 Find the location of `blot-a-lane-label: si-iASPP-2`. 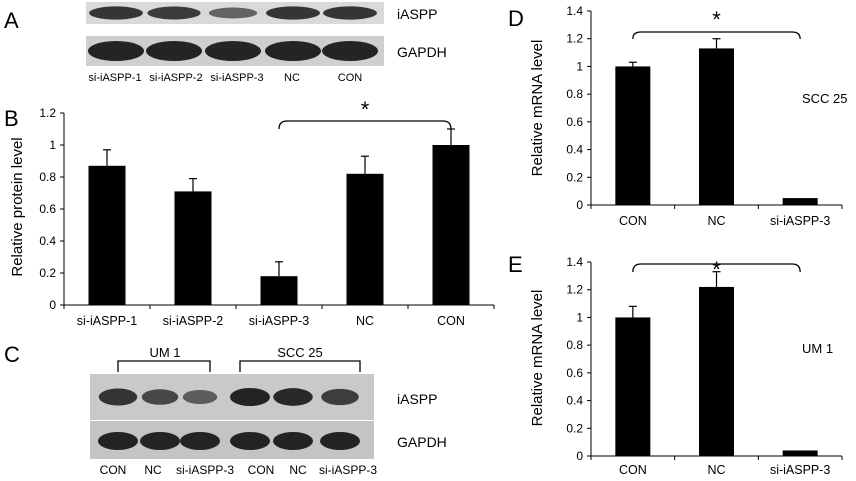

blot-a-lane-label: si-iASPP-2 is located at coordinates (175, 78).